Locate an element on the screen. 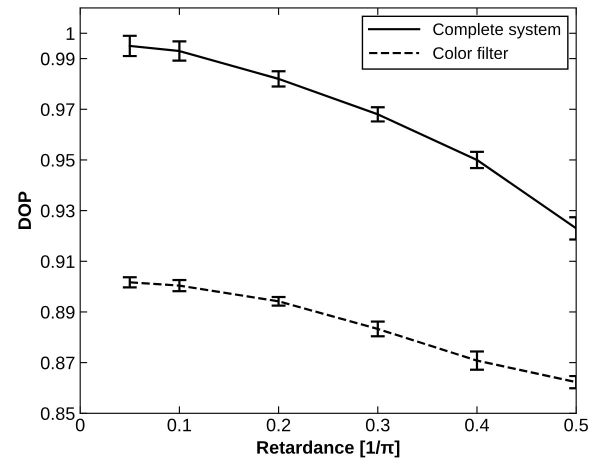 This screenshot has width=594, height=467. x-tick-label: 0.4 is located at coordinates (477, 425).